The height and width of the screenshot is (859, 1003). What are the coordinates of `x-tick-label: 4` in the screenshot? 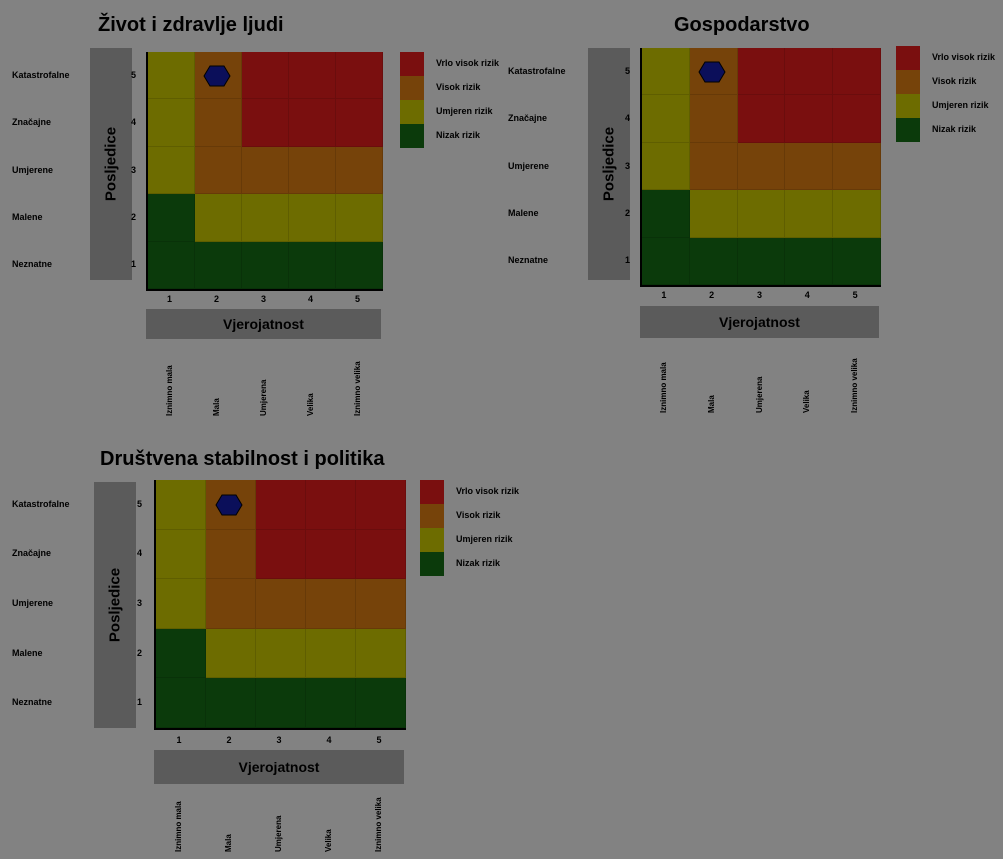 It's located at (807, 295).